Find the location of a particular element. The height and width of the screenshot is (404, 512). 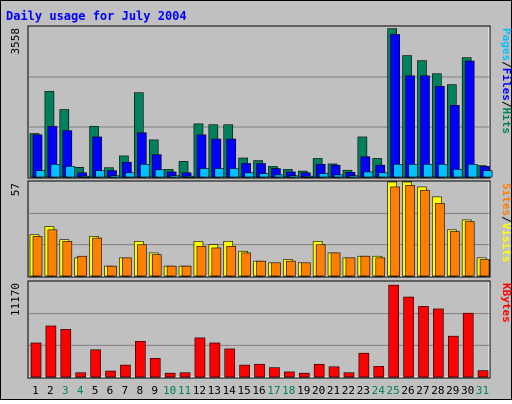

x-tick-label-16: 16 is located at coordinates (258, 390).